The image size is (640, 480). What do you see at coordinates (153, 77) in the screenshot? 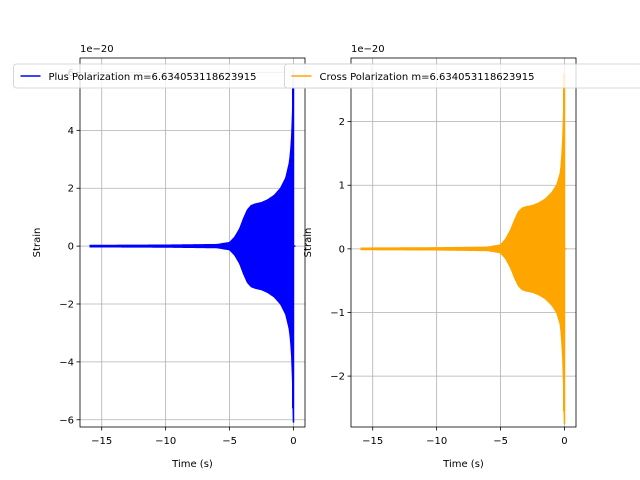
I see `legend-label: Plus Polarization m=6.634053118623915` at bounding box center [153, 77].